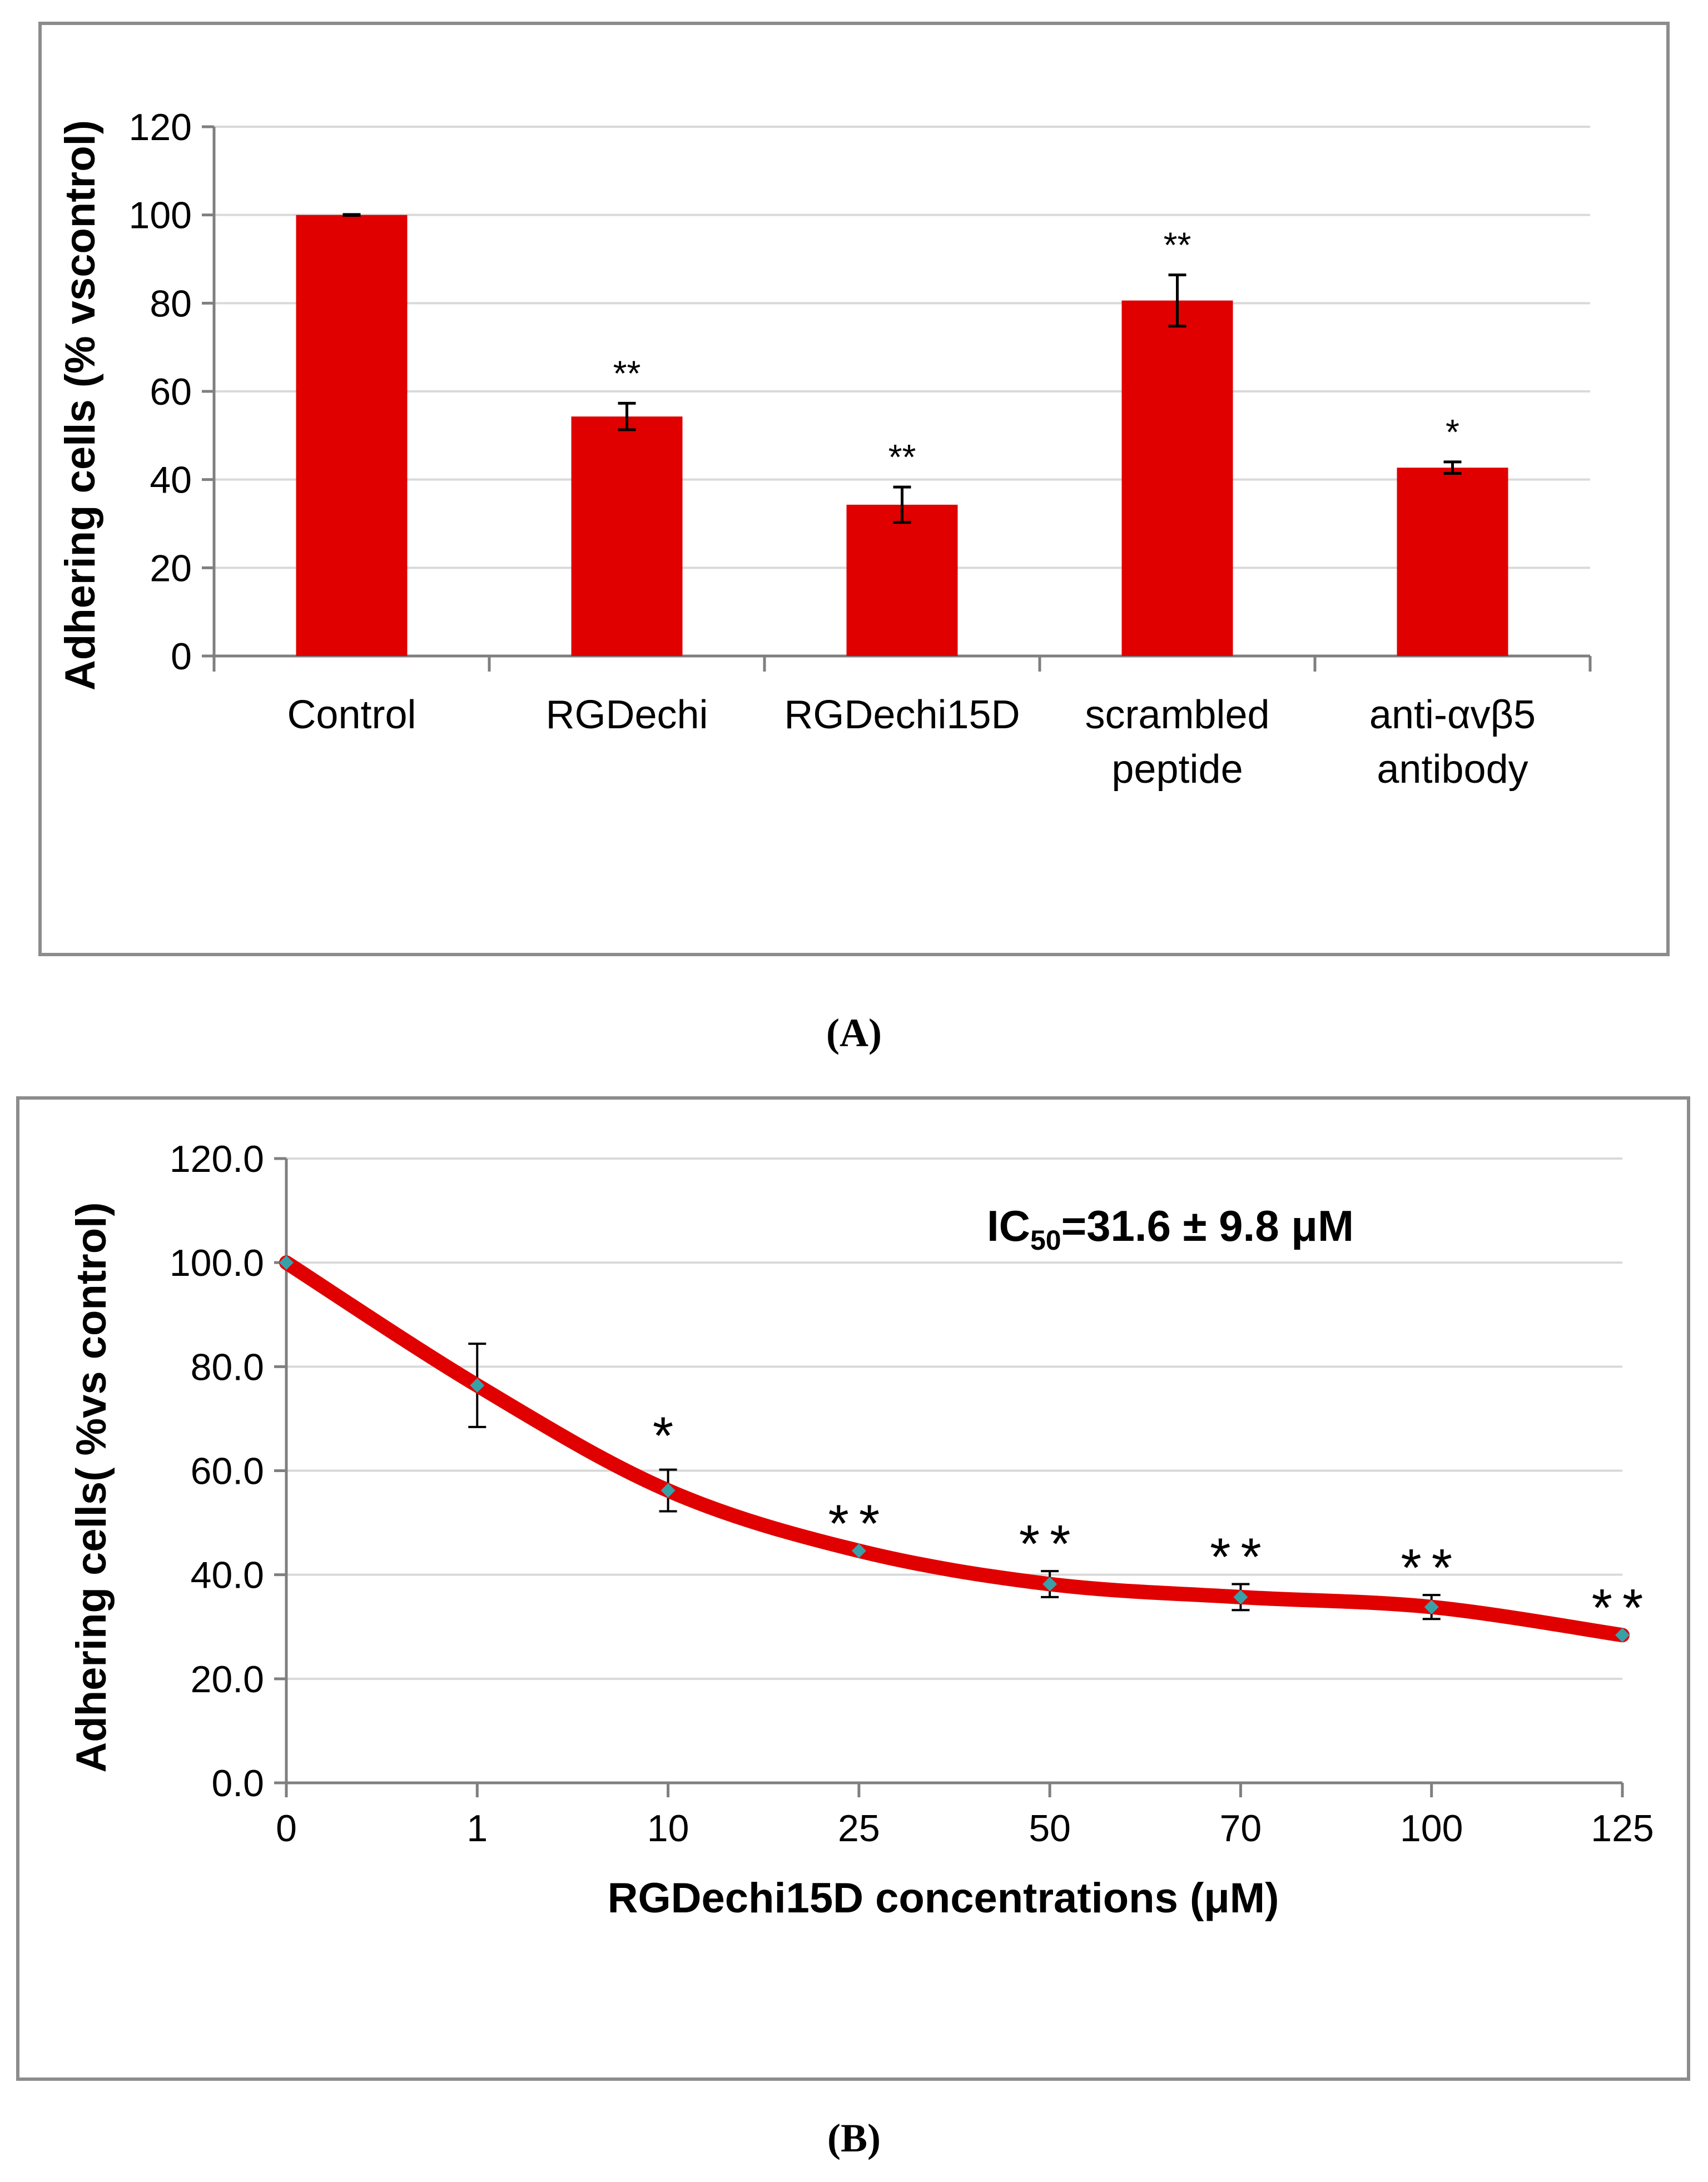 This screenshot has width=1708, height=2182. Describe the element at coordinates (228, 1576) in the screenshot. I see `y-tick-label: 40.0` at that location.